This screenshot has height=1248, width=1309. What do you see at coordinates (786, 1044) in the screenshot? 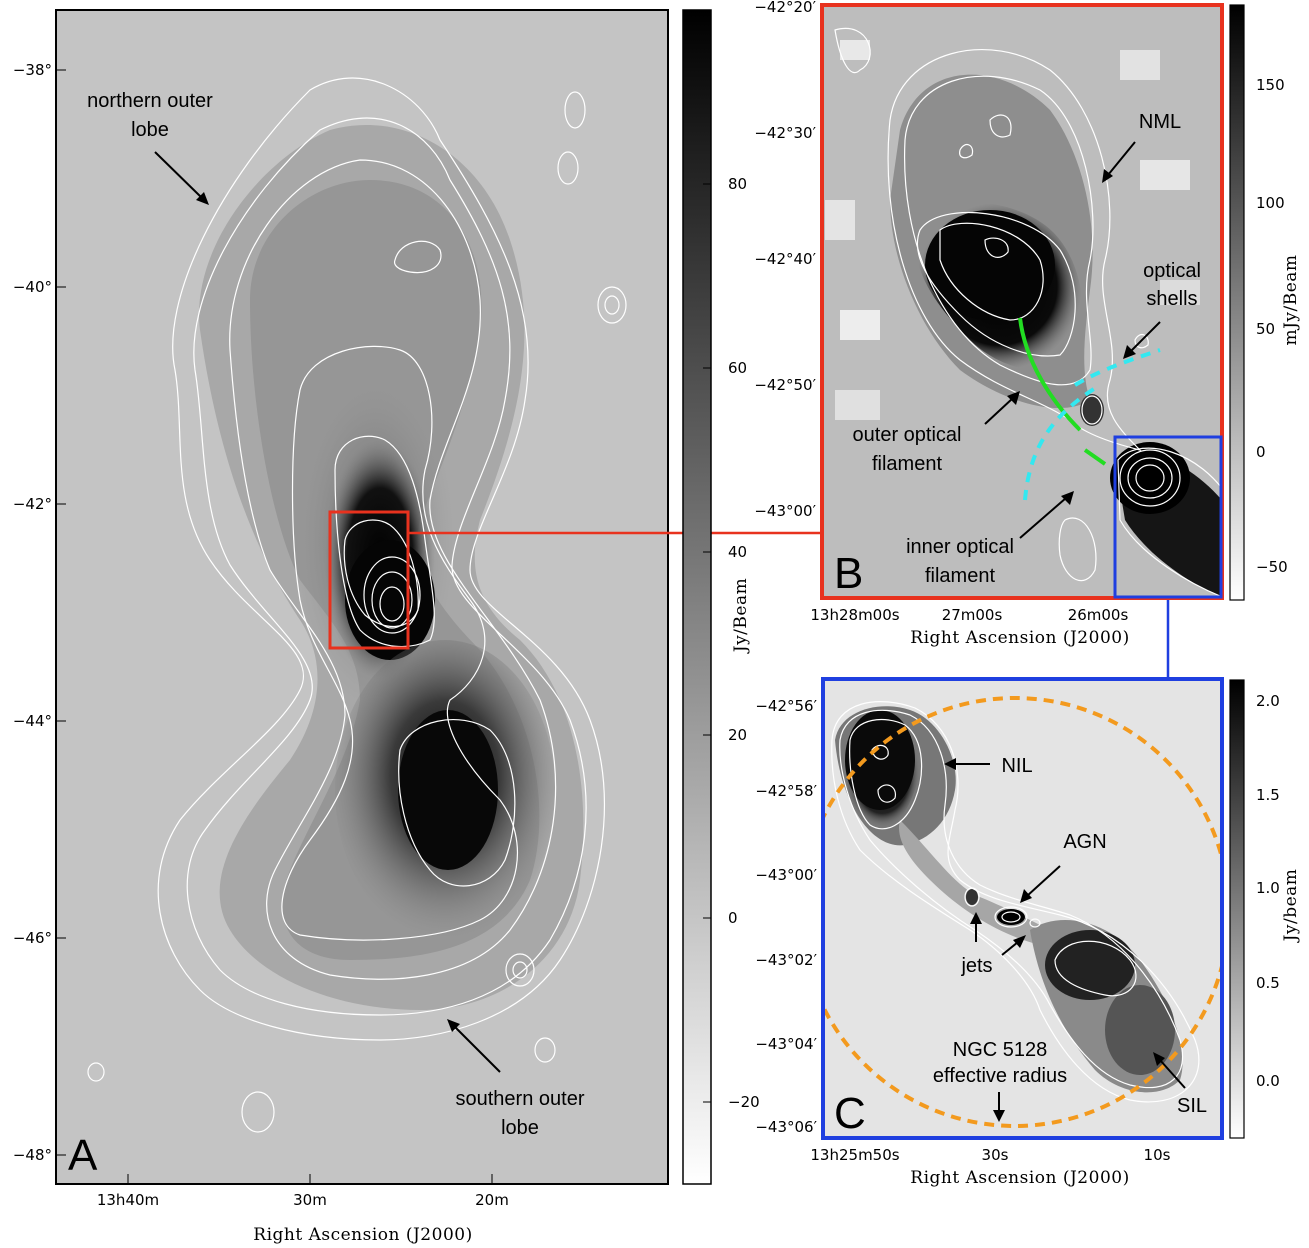
I see `y-tick-label: −43°04′` at bounding box center [786, 1044].